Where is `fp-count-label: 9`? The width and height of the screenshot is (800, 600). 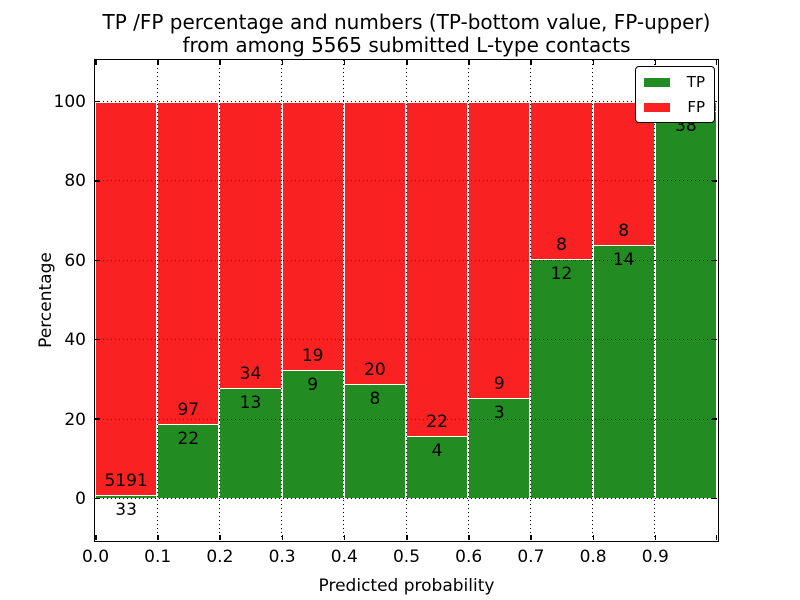
fp-count-label: 9 is located at coordinates (499, 384).